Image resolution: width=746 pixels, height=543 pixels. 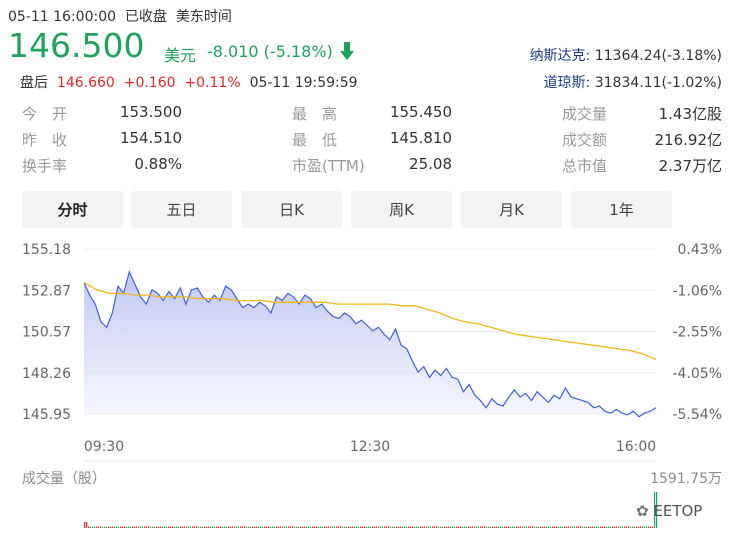 I want to click on change-pct: (-5.18%), so click(x=298, y=51).